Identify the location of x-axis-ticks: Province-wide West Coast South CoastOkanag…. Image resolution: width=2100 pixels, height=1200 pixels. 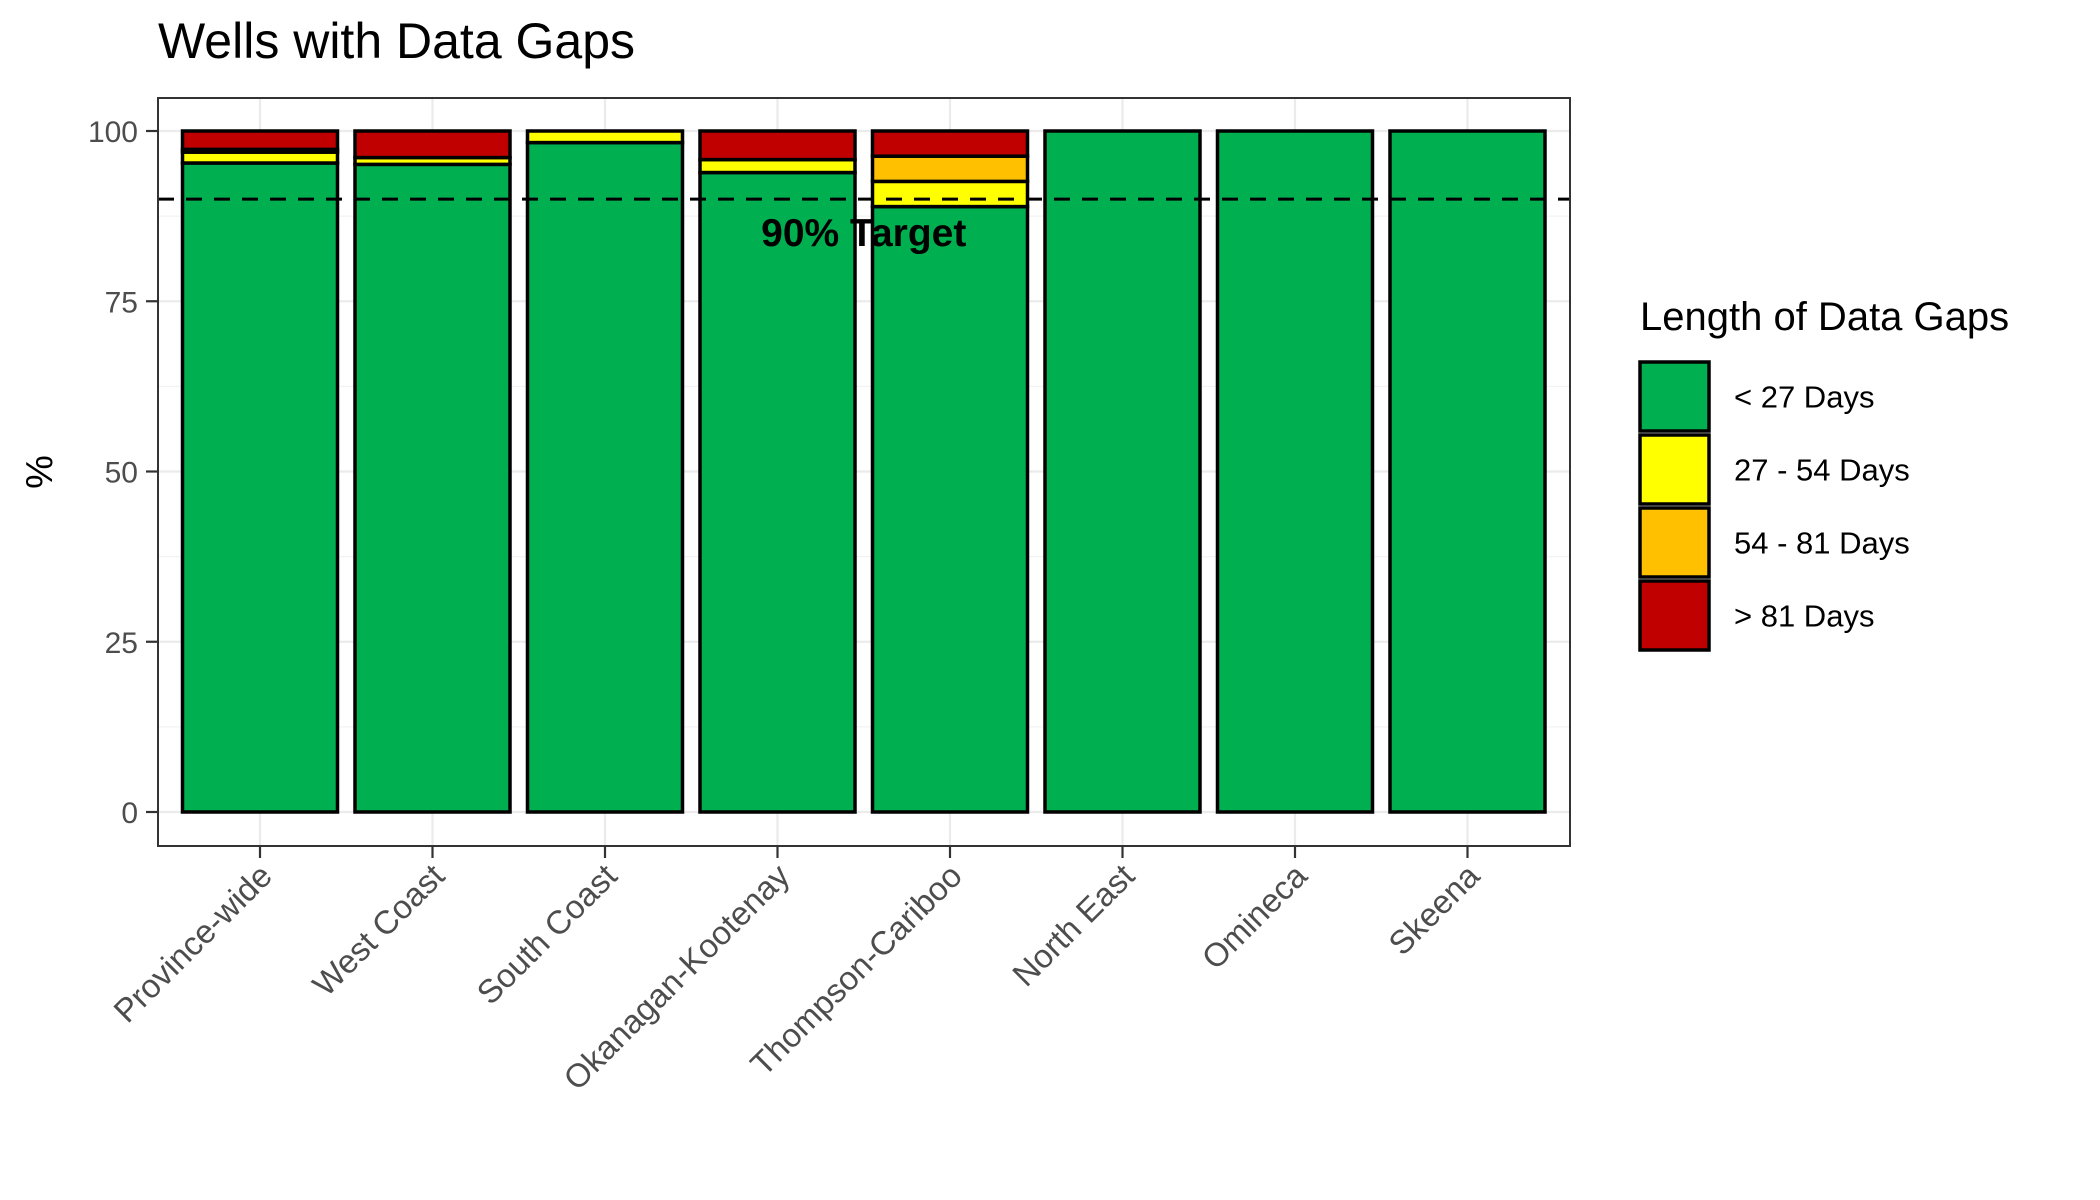
(796, 971).